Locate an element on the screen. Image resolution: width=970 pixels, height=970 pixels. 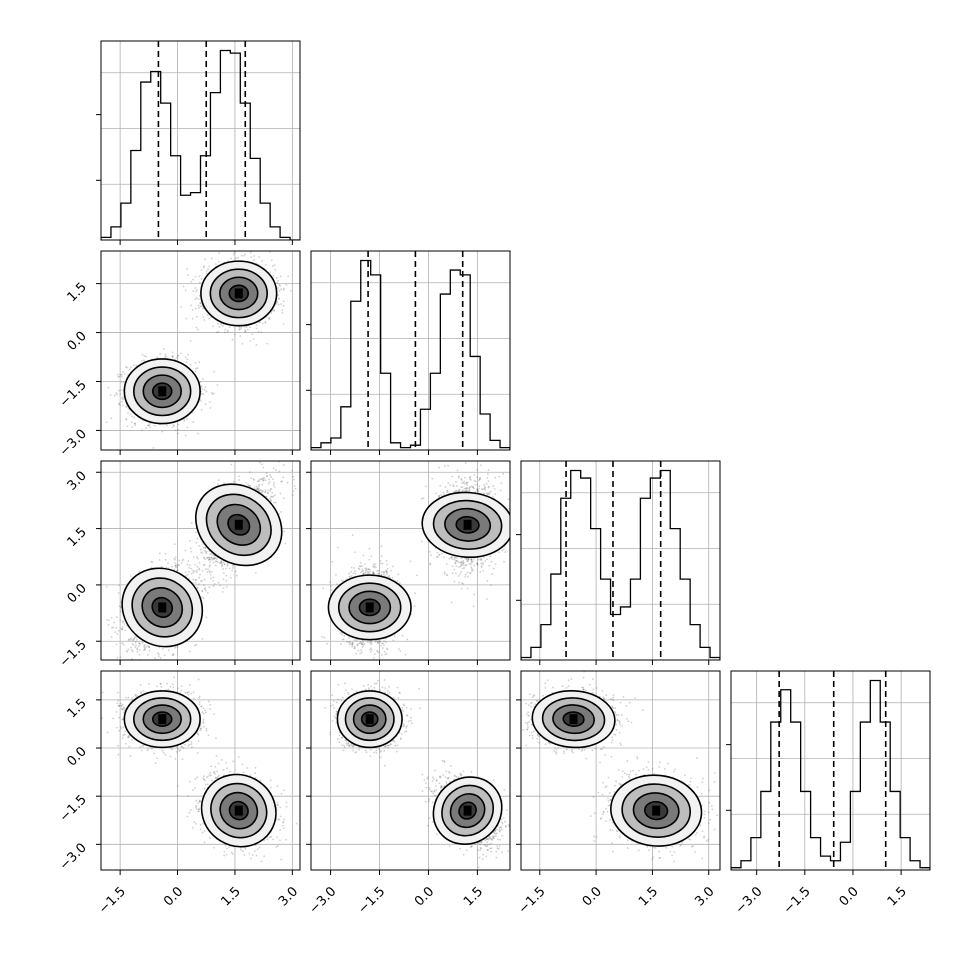
scatter-panel-1-0: −3.0−1.50.01.5 is located at coordinates (179, 355).